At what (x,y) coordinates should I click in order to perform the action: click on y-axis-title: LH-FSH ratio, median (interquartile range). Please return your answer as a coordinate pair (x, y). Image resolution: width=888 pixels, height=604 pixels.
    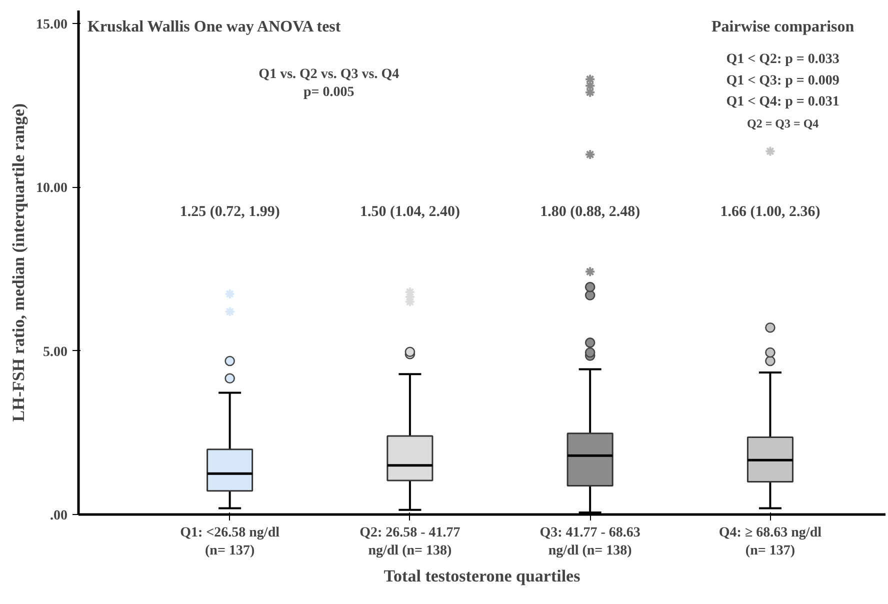
    Looking at the image, I should click on (18, 262).